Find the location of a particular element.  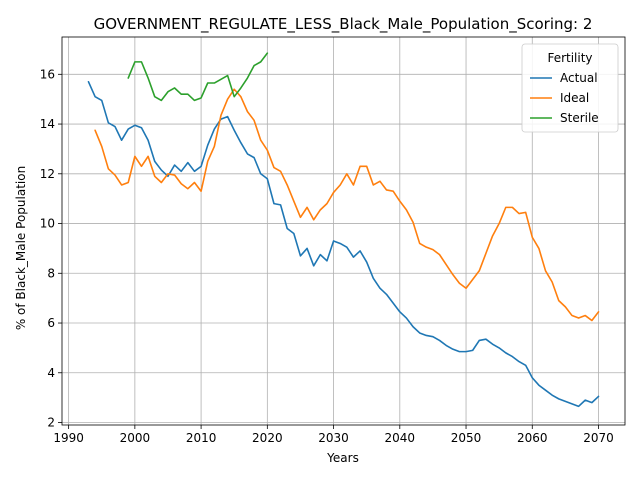

legend-items: Actual Ideal Sterile is located at coordinates (564, 98).